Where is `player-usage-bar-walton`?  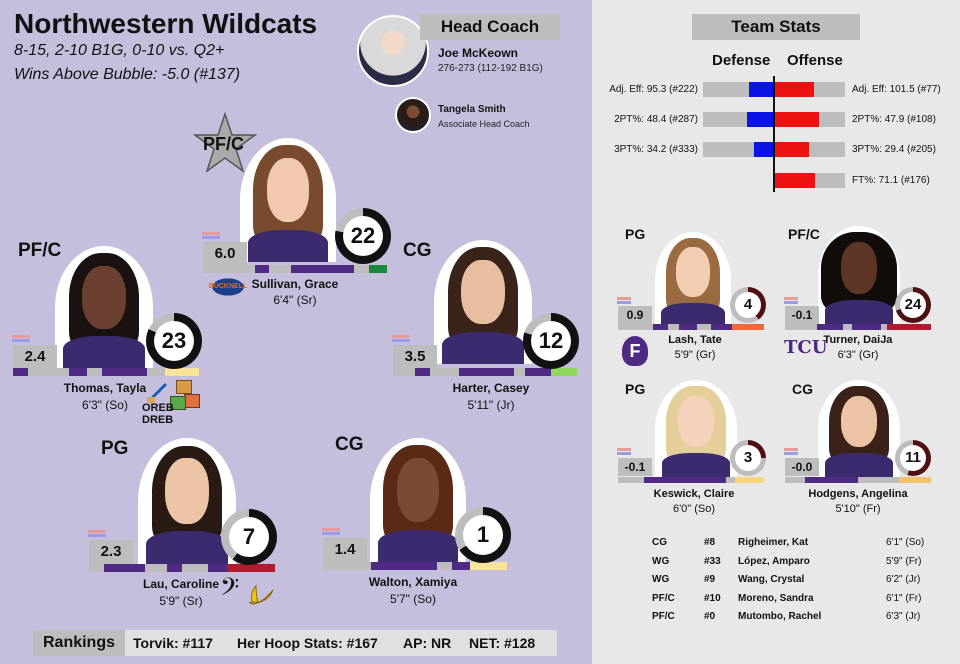
player-usage-bar-walton is located at coordinates (415, 566).